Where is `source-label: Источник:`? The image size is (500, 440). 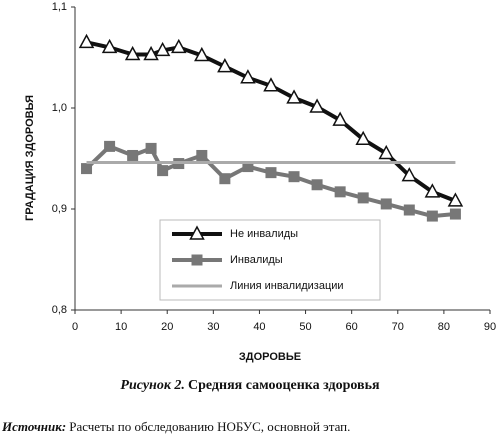
source-label: Источник: is located at coordinates (33, 426).